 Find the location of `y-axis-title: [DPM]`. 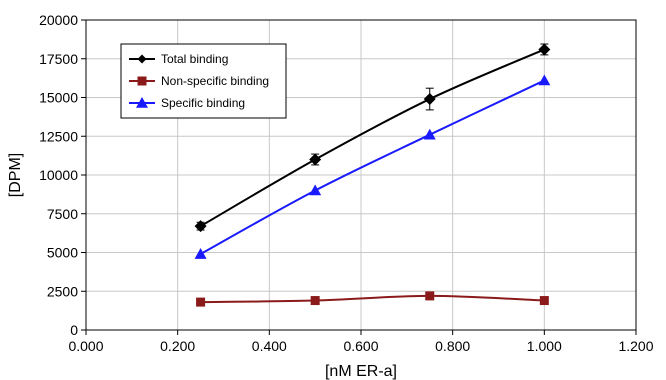

y-axis-title: [DPM] is located at coordinates (15, 175).